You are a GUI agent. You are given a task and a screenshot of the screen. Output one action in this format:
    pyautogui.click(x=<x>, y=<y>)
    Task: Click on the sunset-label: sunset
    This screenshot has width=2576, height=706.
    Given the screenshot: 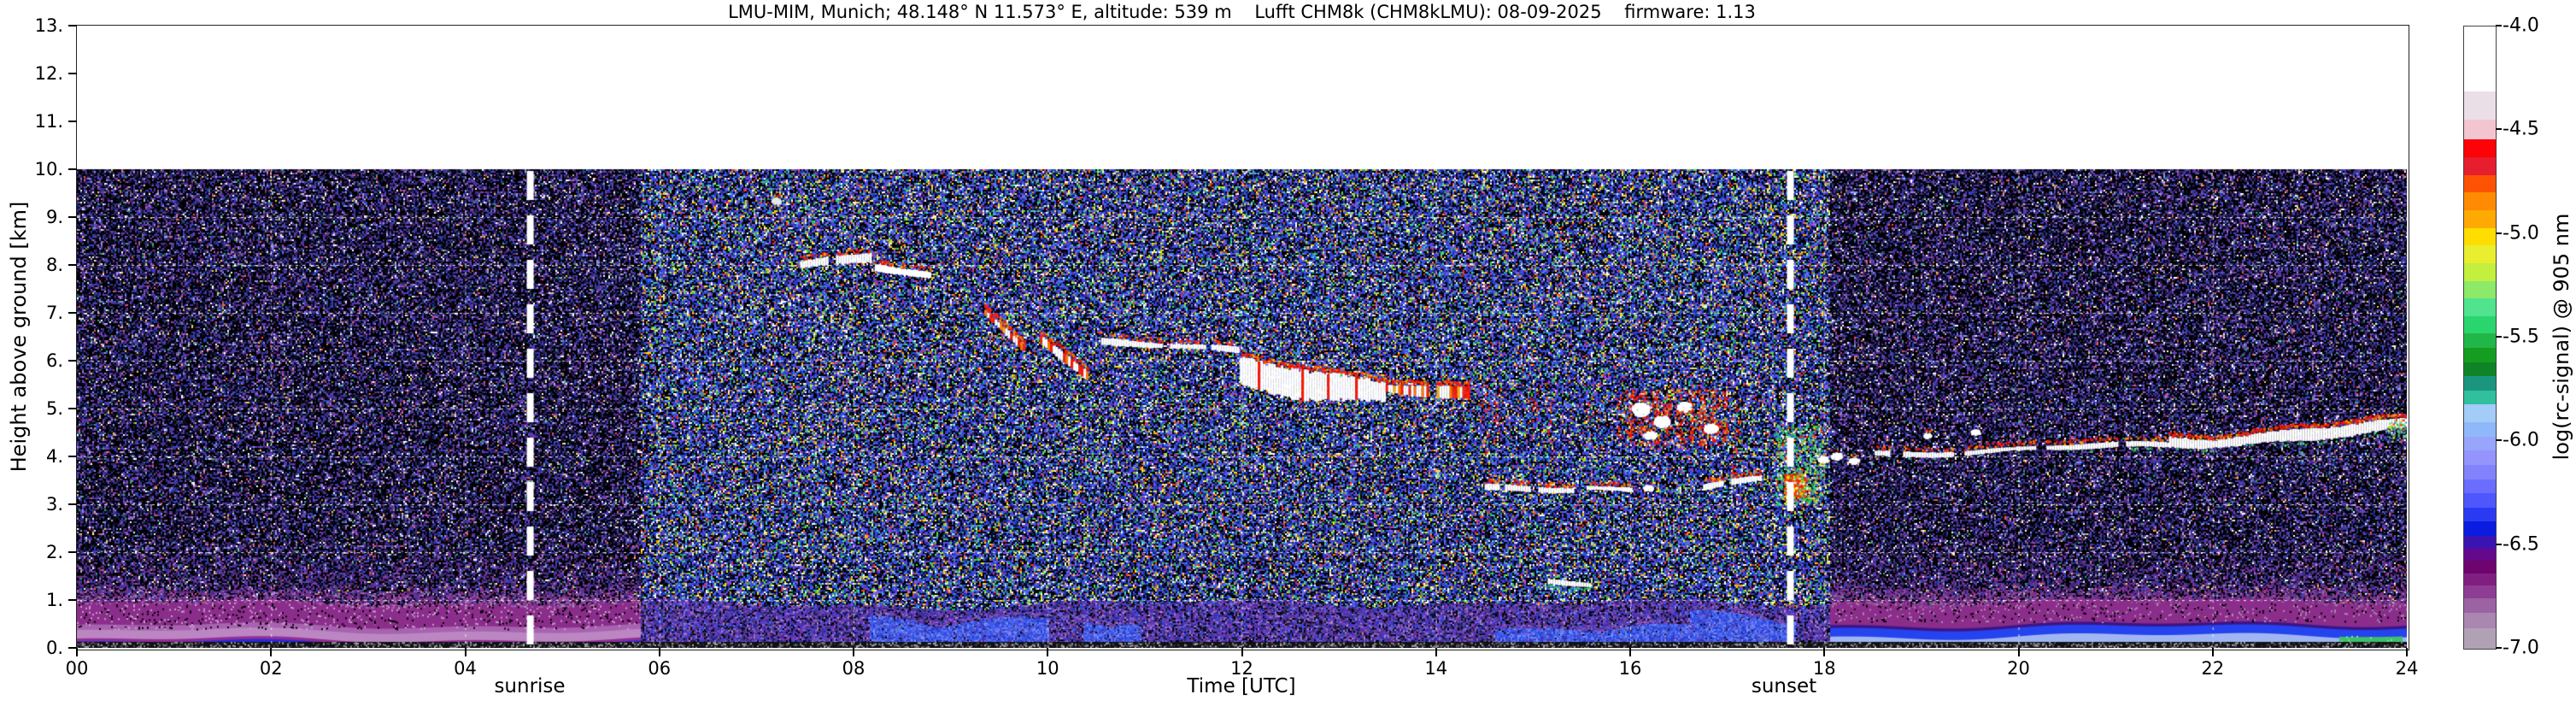 What is the action you would take?
    pyautogui.click(x=1784, y=686)
    